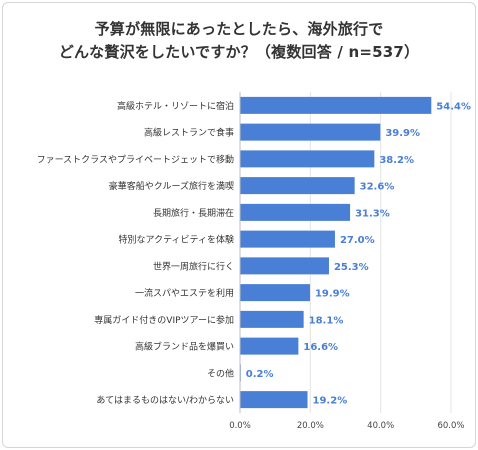 Image resolution: width=478 pixels, height=450 pixels. Describe the element at coordinates (193, 266) in the screenshot. I see `category-label: 世界一周旅行に行く` at that location.